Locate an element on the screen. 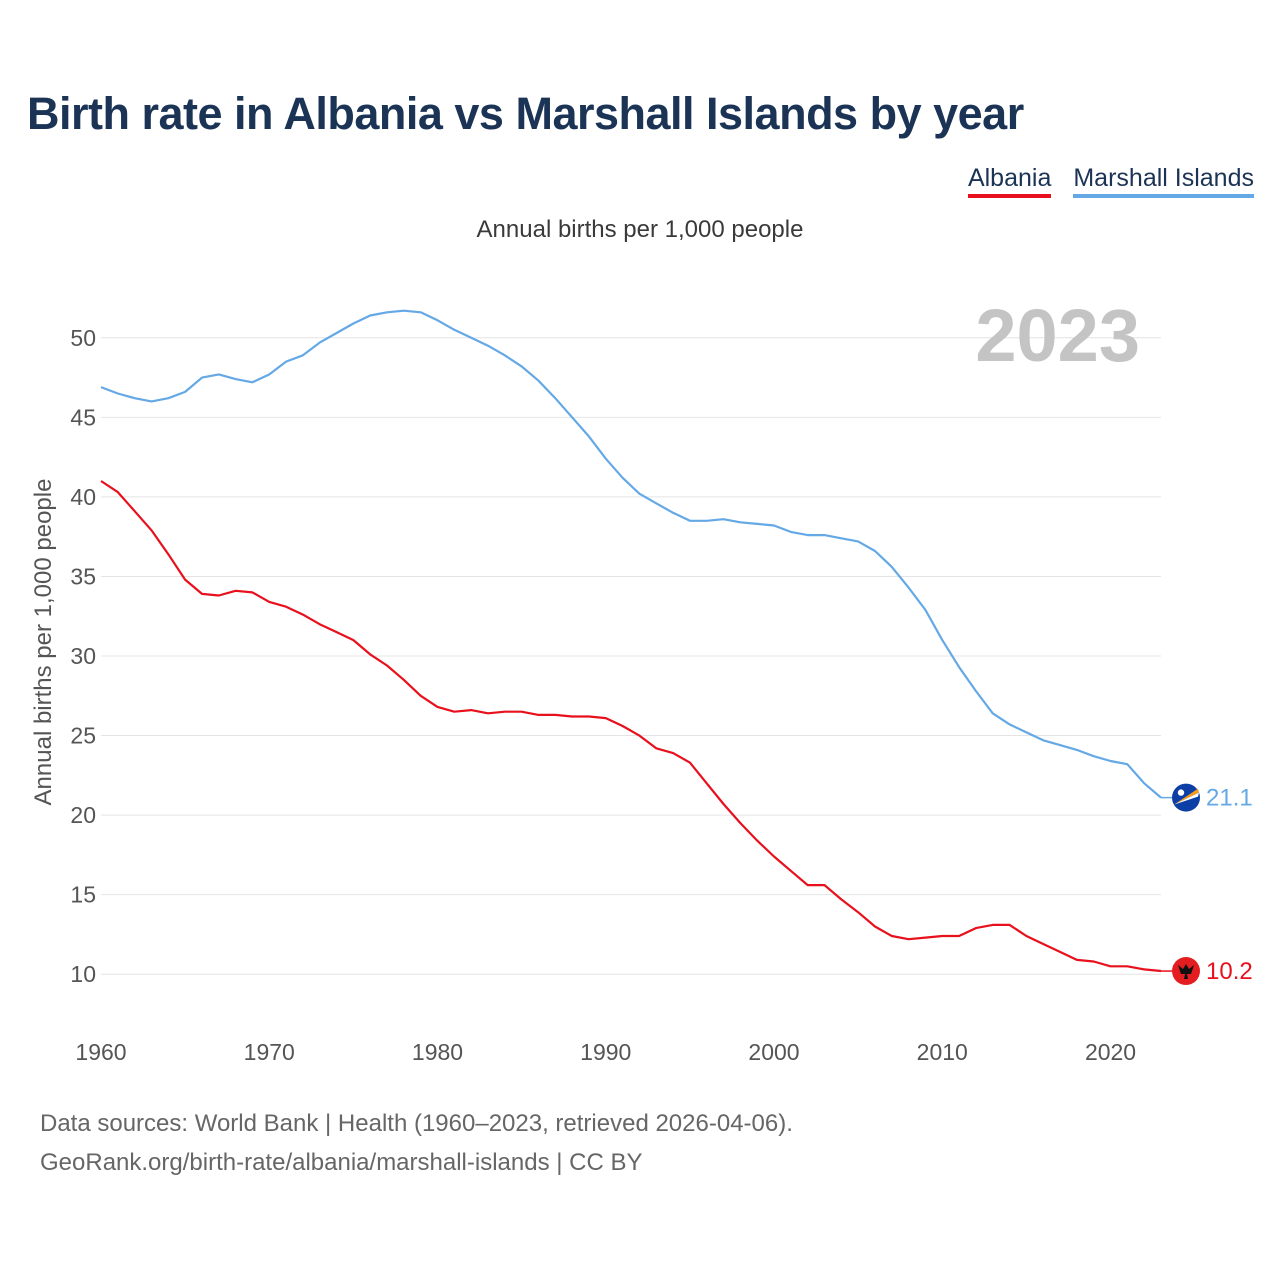 The image size is (1280, 1280). end-markers: 10.2 21.1 is located at coordinates (1207, 884).